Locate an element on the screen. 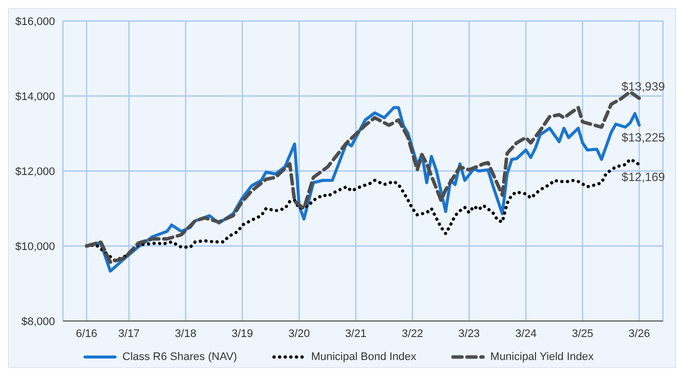 The image size is (684, 376). x-tick-label: 6/16 is located at coordinates (87, 334).